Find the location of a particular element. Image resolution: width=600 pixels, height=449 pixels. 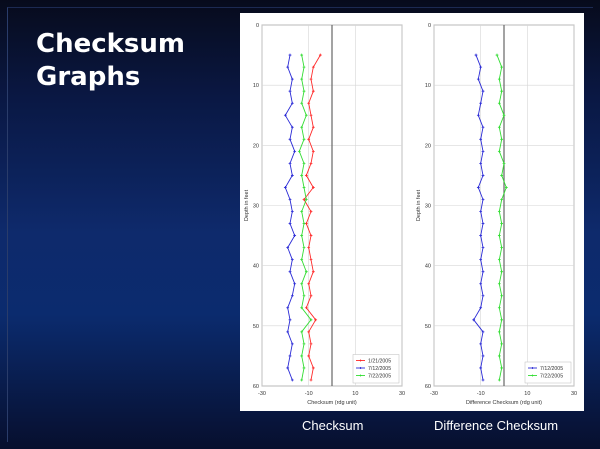

x-tick-label: 30 is located at coordinates (574, 394).